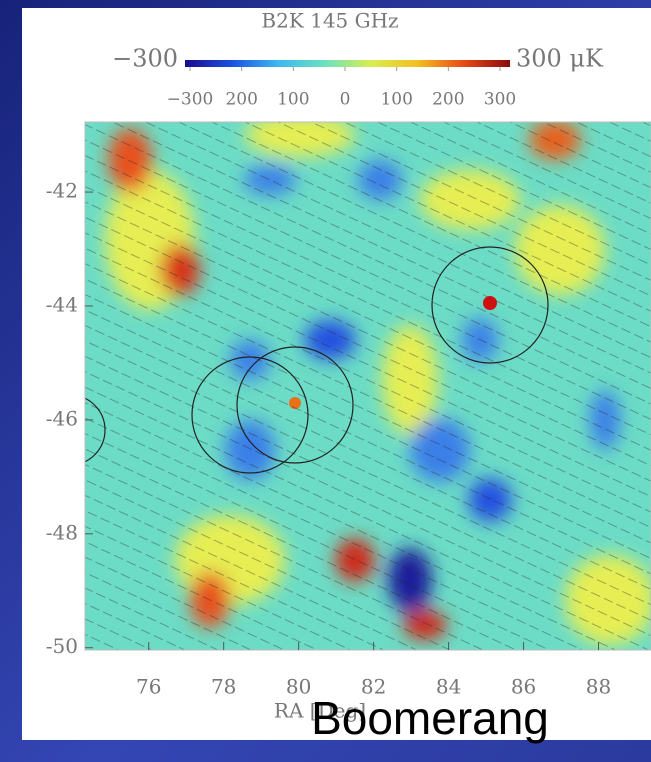 The width and height of the screenshot is (651, 762). Describe the element at coordinates (560, 59) in the screenshot. I see `colorbar-max-label: 300 μK` at that location.